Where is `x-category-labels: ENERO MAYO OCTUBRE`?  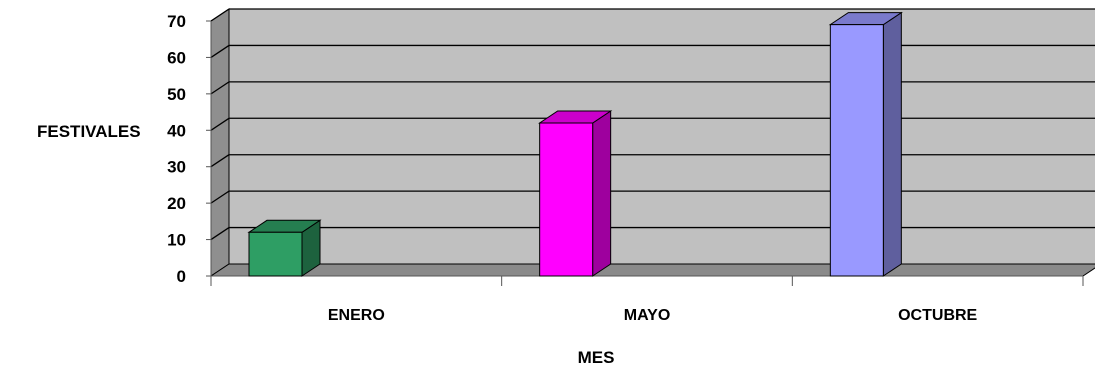
x-category-labels: ENERO MAYO OCTUBRE is located at coordinates (653, 315).